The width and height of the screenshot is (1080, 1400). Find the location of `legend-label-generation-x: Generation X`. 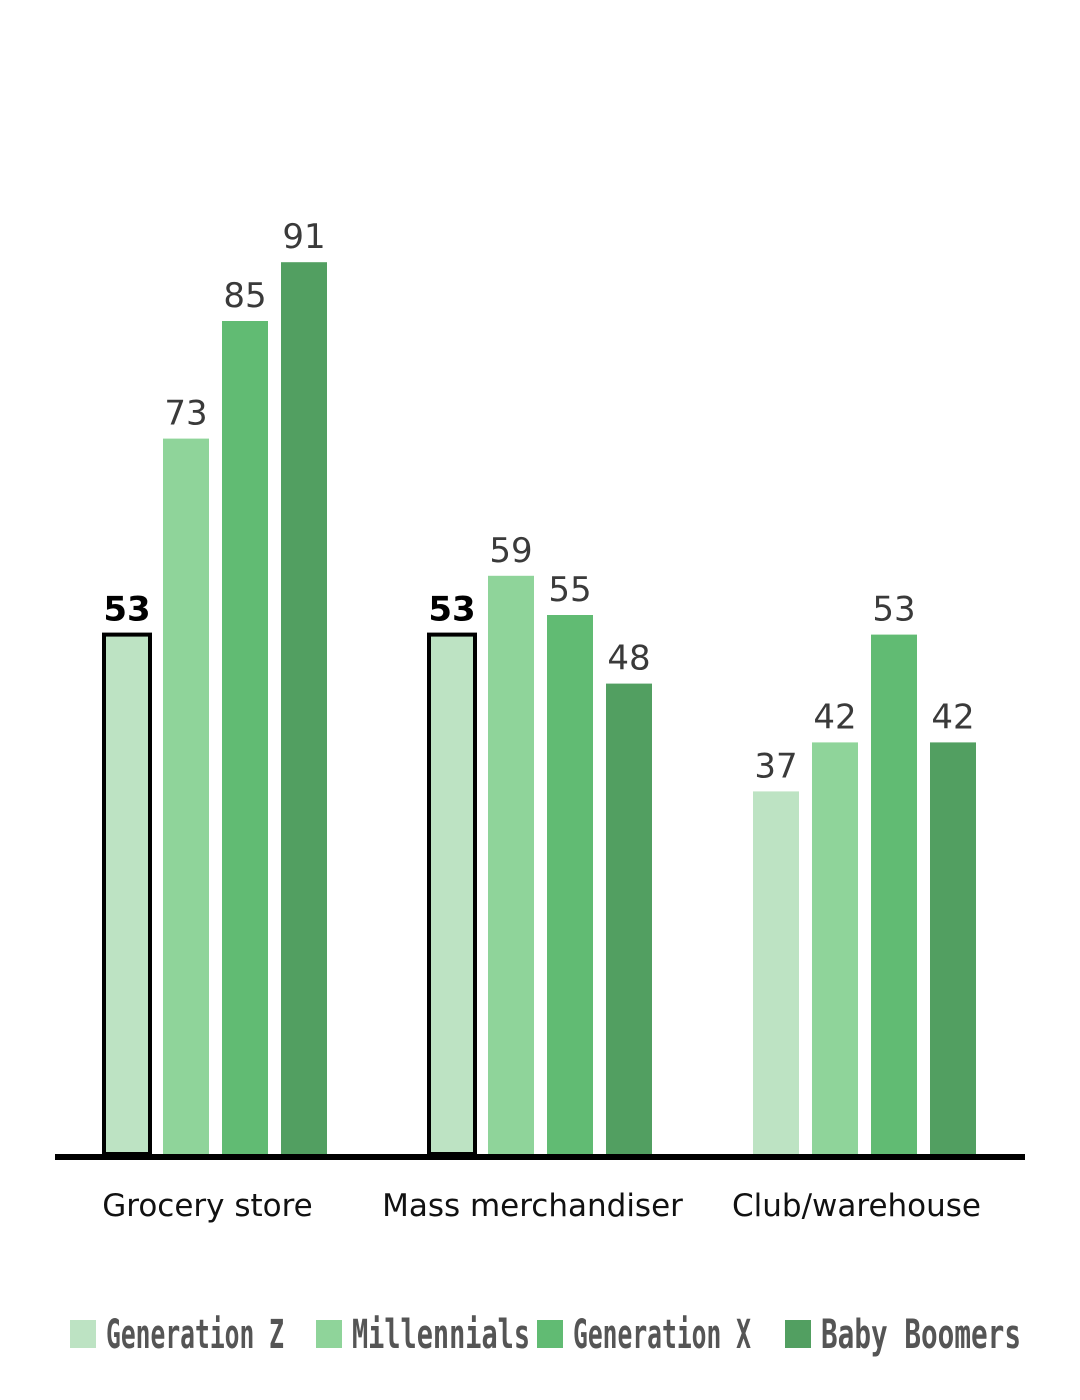

legend-label-generation-x: Generation X is located at coordinates (662, 1335).